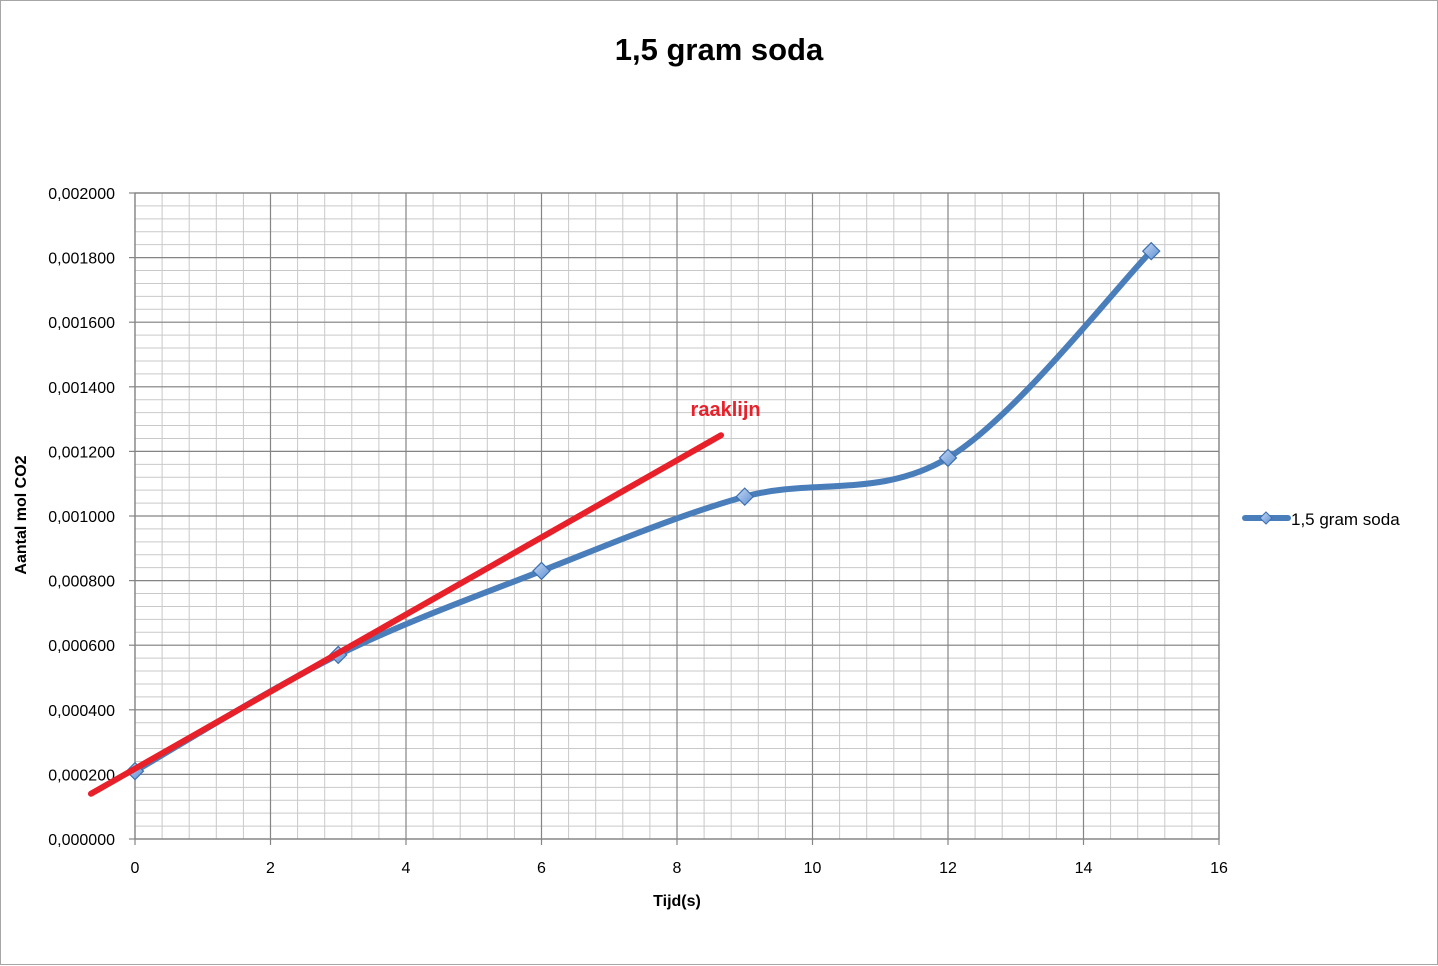  I want to click on y-axis-title: Aantal mol CO2, so click(21, 514).